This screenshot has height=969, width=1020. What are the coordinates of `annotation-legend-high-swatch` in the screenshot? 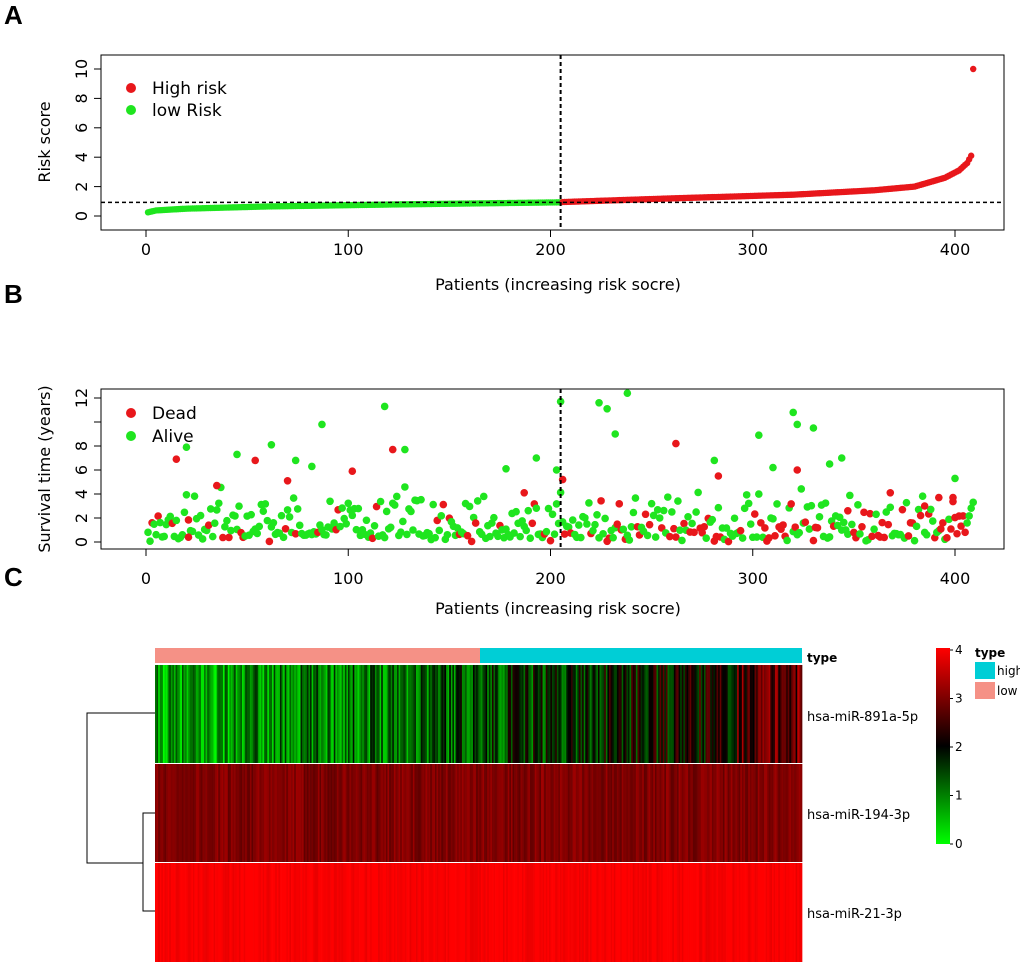 It's located at (985, 670).